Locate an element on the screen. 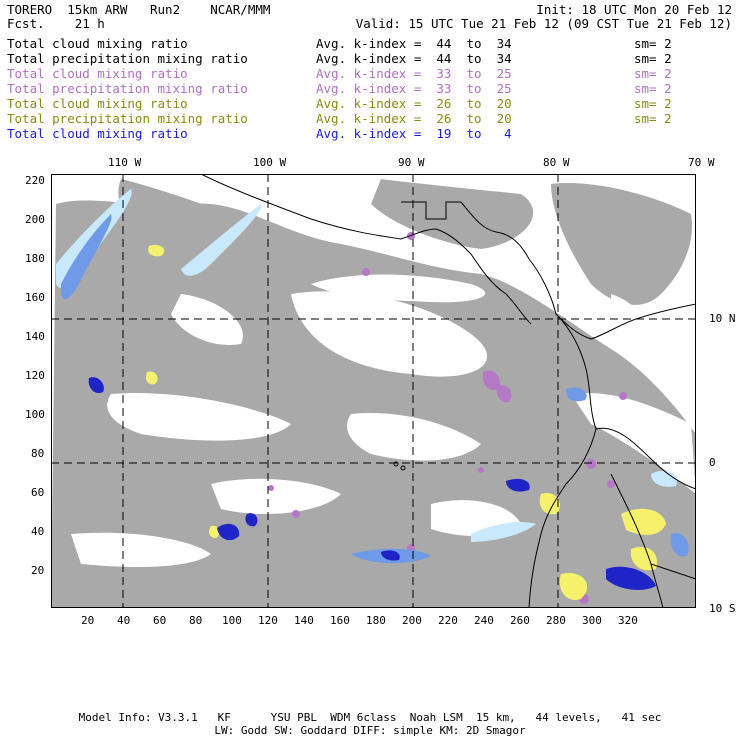 The width and height of the screenshot is (740, 740). x-tick-label: 100 is located at coordinates (232, 620).